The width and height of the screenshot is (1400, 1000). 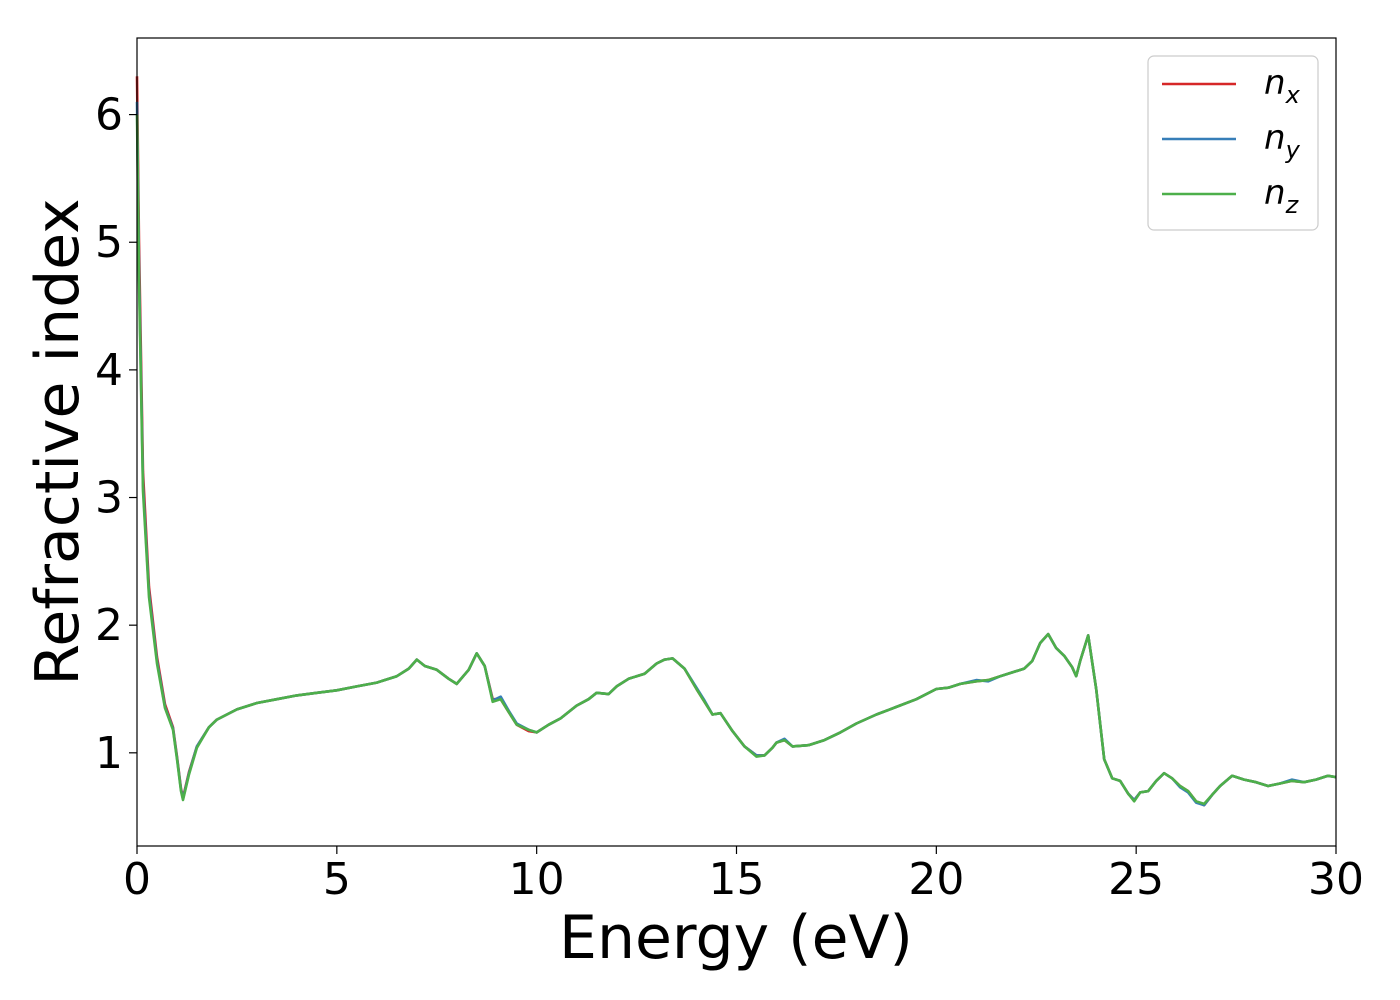 What do you see at coordinates (137, 879) in the screenshot?
I see `x-tick-label: 0` at bounding box center [137, 879].